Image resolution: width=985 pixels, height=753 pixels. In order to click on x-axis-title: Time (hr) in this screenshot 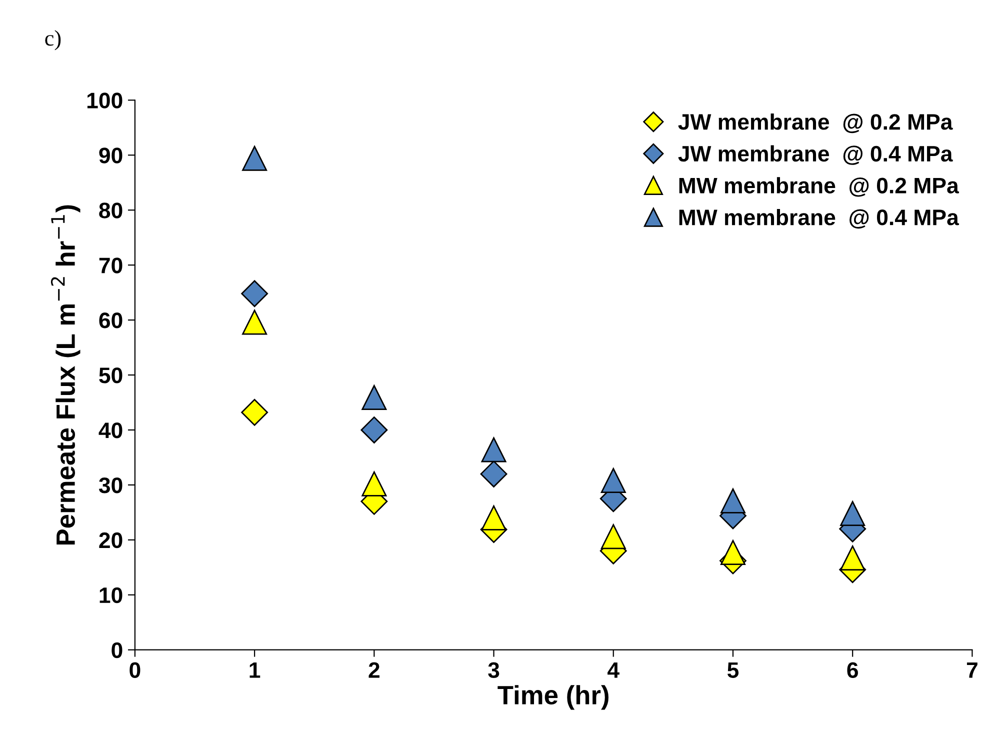, I will do `click(553, 697)`.